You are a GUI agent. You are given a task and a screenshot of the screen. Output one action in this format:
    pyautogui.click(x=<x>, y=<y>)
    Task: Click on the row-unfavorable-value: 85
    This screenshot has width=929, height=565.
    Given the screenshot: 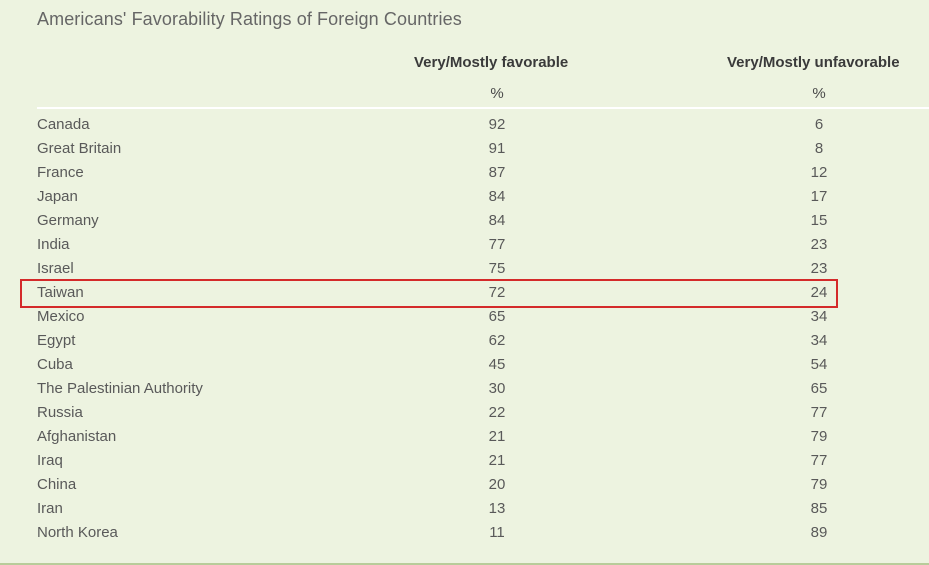 What is the action you would take?
    pyautogui.click(x=819, y=508)
    